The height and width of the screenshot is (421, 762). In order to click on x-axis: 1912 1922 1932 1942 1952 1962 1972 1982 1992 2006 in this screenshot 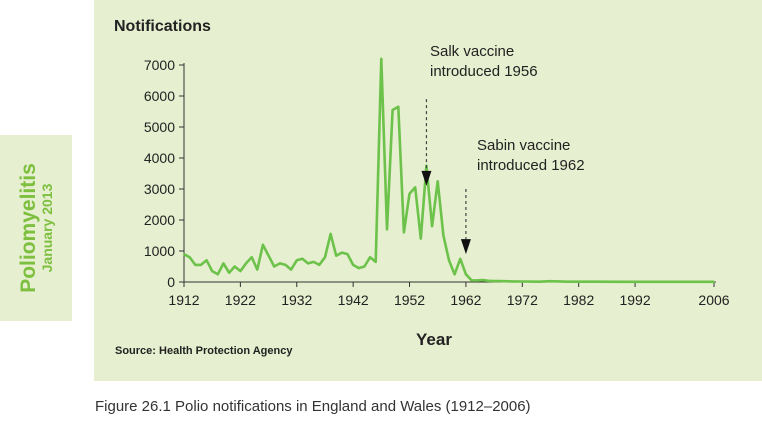, I will do `click(449, 295)`.